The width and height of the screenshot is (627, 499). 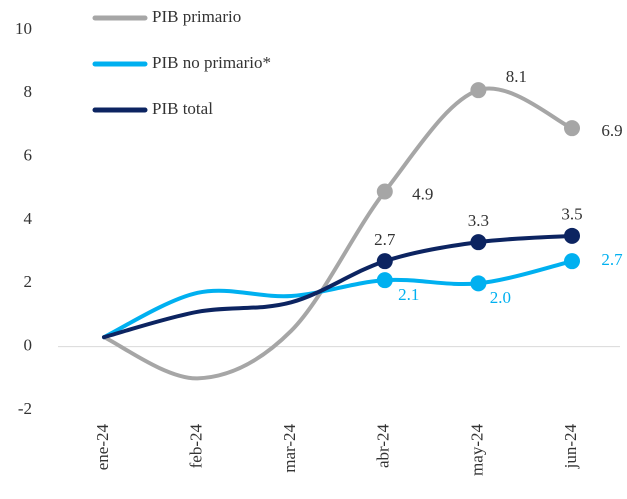 What do you see at coordinates (28, 155) in the screenshot?
I see `y-tick-label: 6` at bounding box center [28, 155].